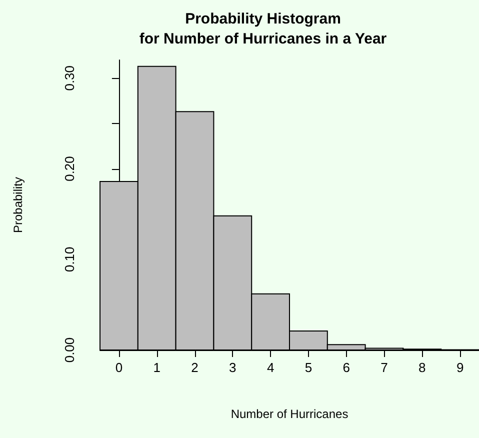 The height and width of the screenshot is (438, 479). Describe the element at coordinates (69, 350) in the screenshot. I see `y-tick-label: 0.00` at that location.